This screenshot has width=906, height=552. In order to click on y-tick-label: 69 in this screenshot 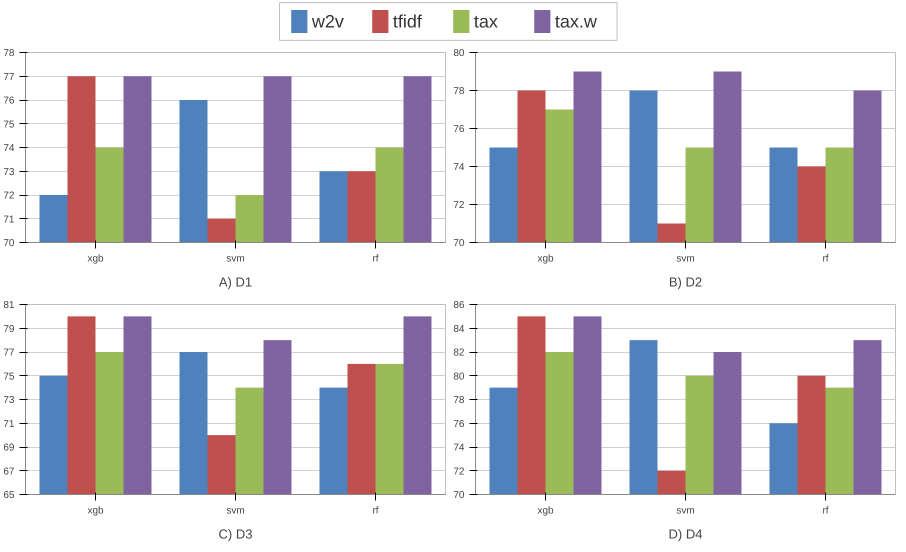, I will do `click(9, 448)`.